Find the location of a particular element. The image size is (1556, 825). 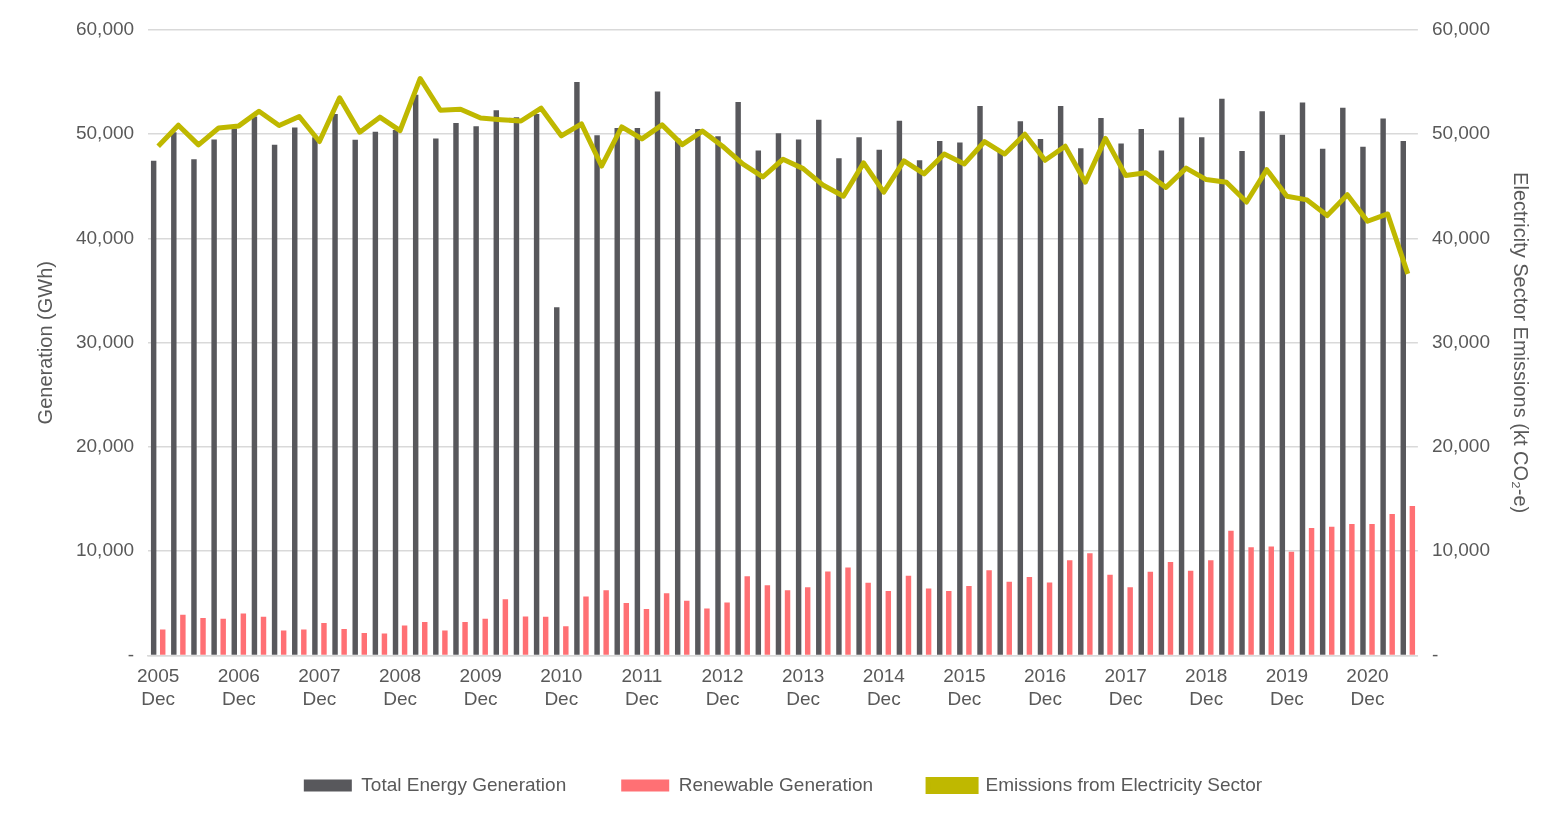

x-tick-label: 2018 Dec is located at coordinates (1206, 687).